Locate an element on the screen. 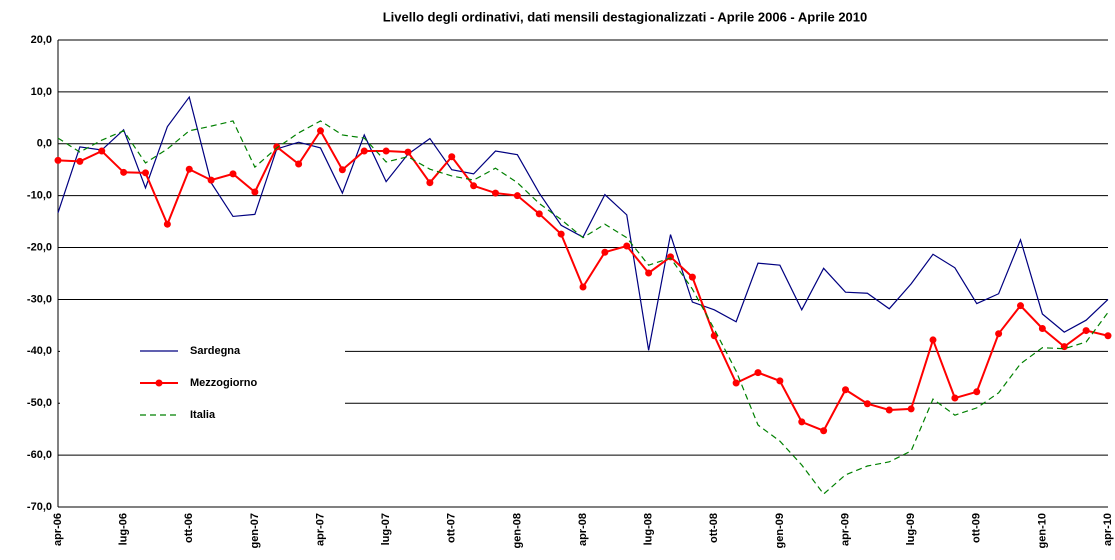 The width and height of the screenshot is (1115, 560). x-tick-label: apr-10 is located at coordinates (1108, 529).